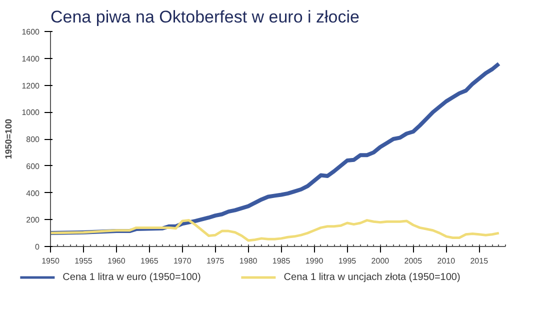 This screenshot has width=536, height=320. What do you see at coordinates (275, 230) in the screenshot?
I see `line-series` at bounding box center [275, 230].